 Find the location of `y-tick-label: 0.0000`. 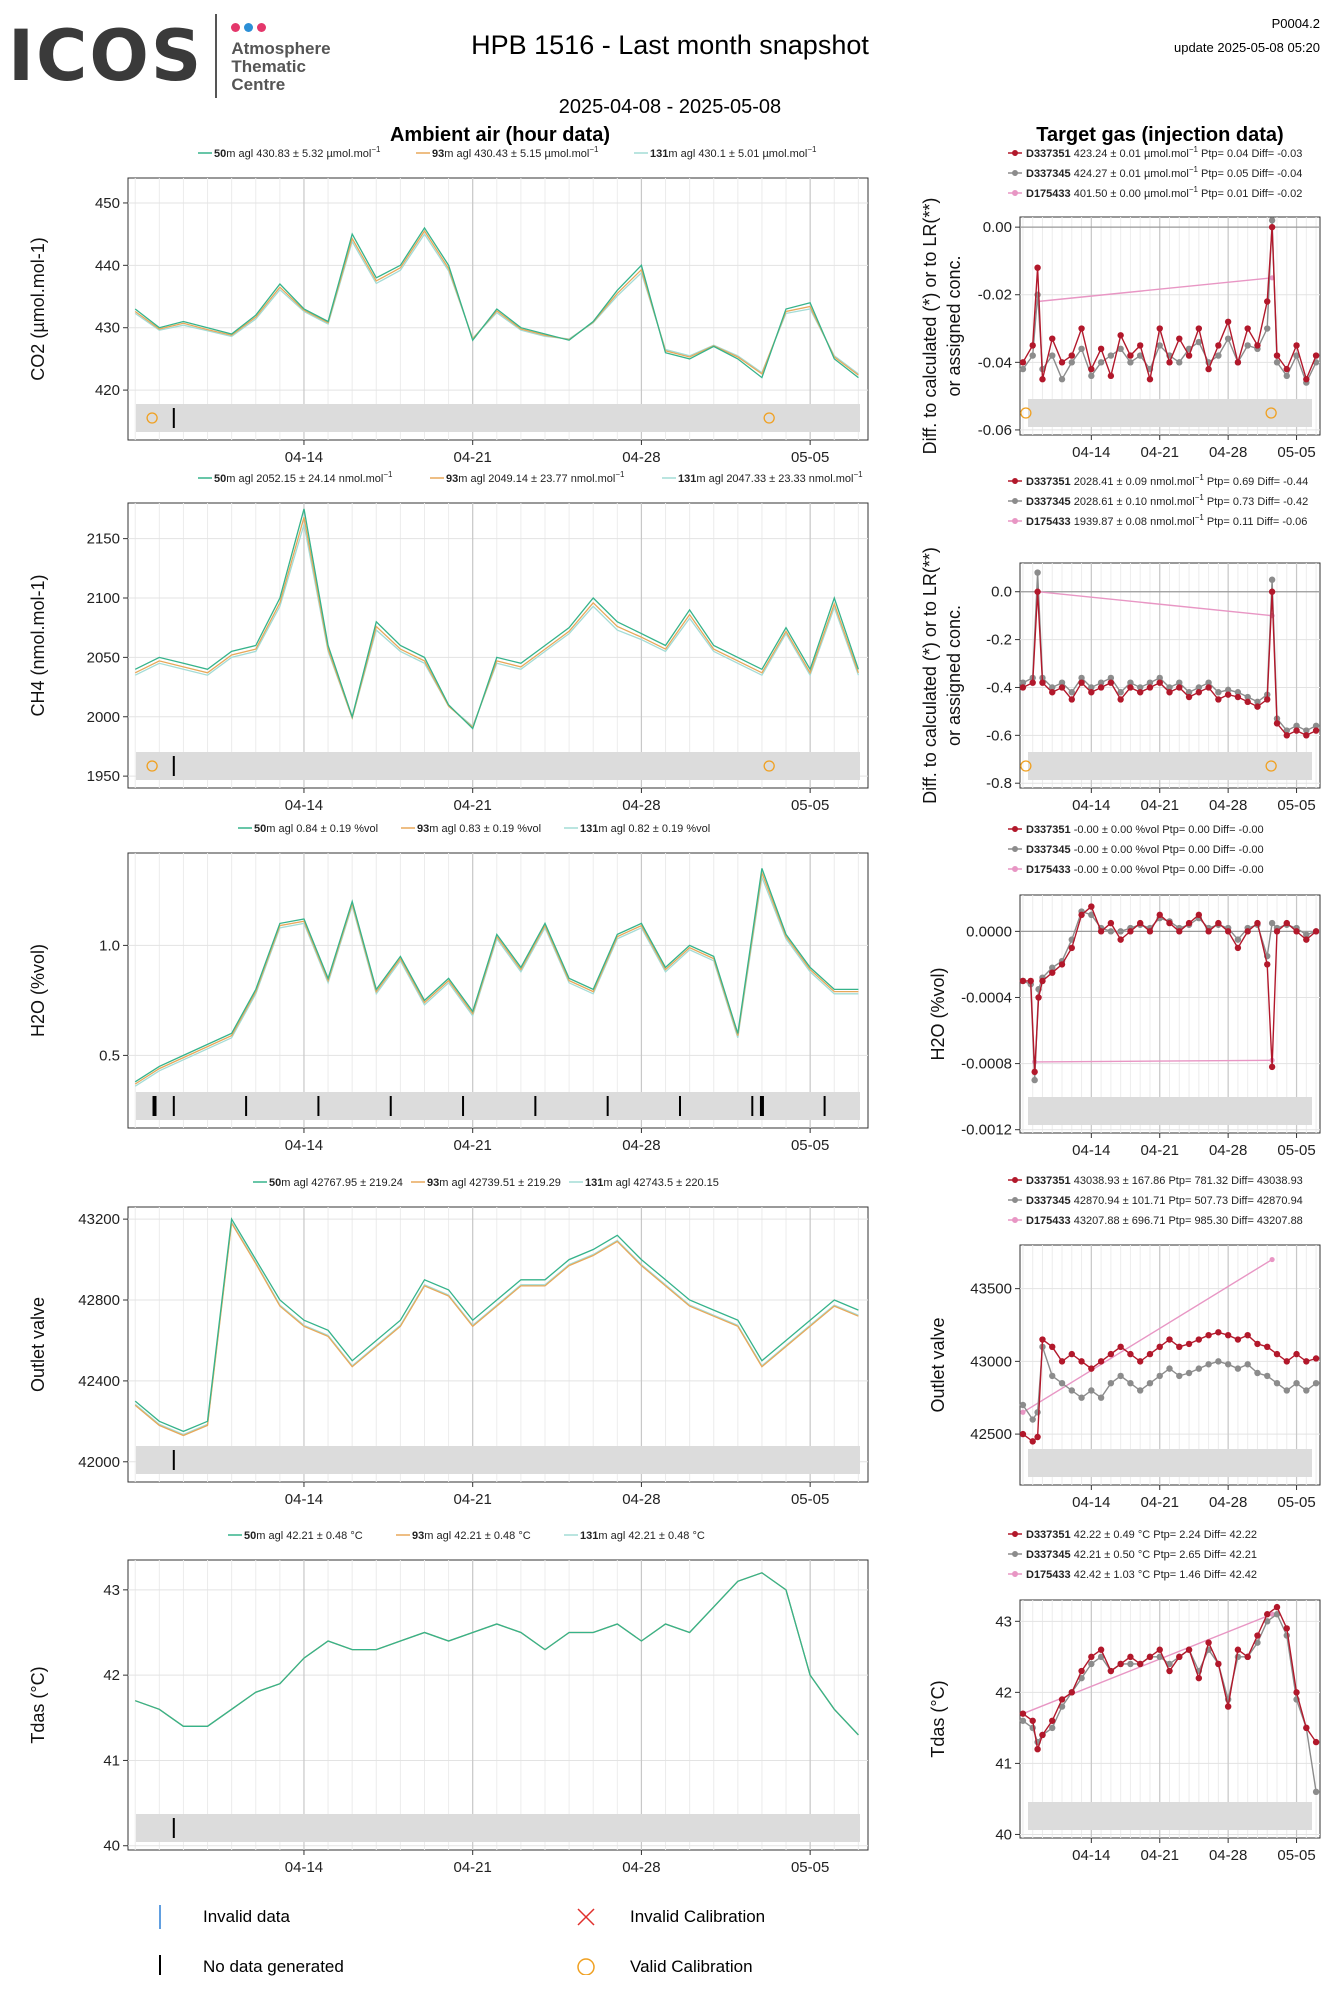

y-tick-label: 0.0000 is located at coordinates (989, 931).